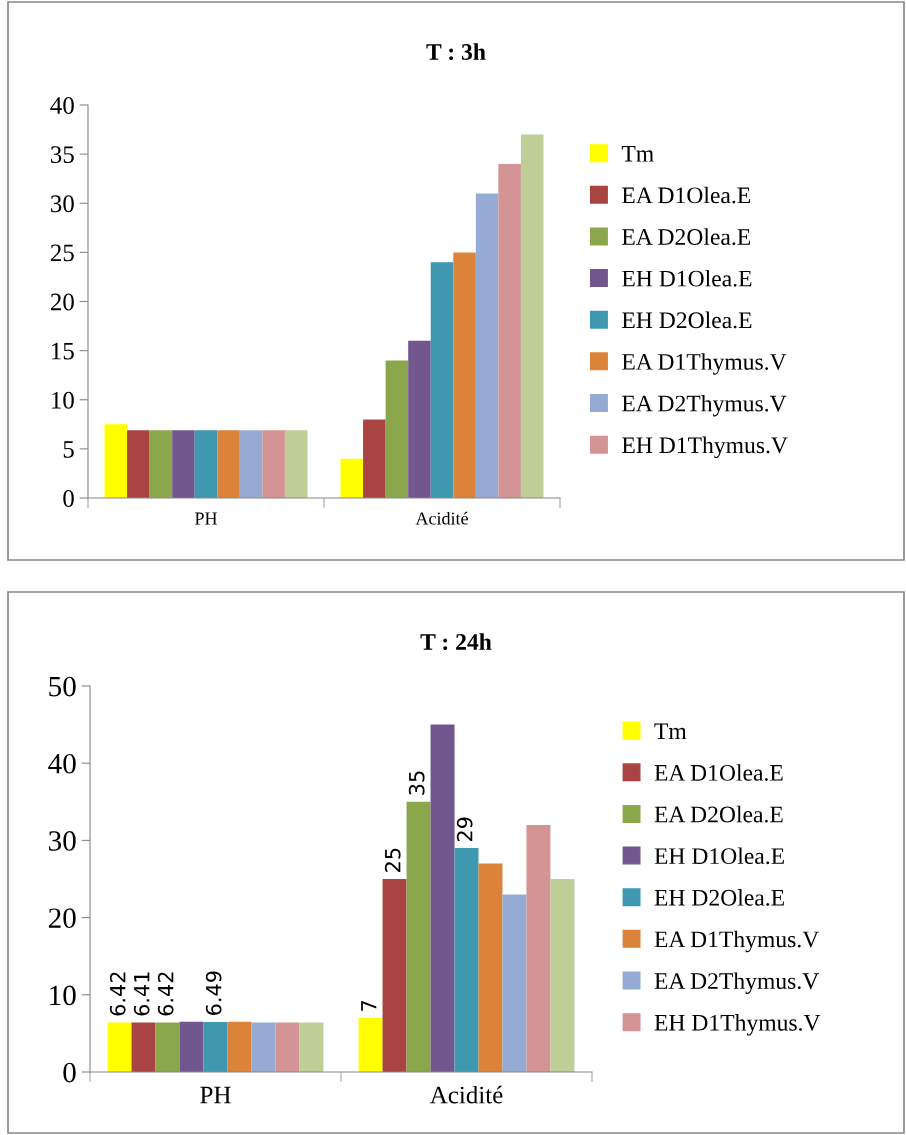 The image size is (906, 1135). Describe the element at coordinates (416, 783) in the screenshot. I see `data-label: 35` at that location.